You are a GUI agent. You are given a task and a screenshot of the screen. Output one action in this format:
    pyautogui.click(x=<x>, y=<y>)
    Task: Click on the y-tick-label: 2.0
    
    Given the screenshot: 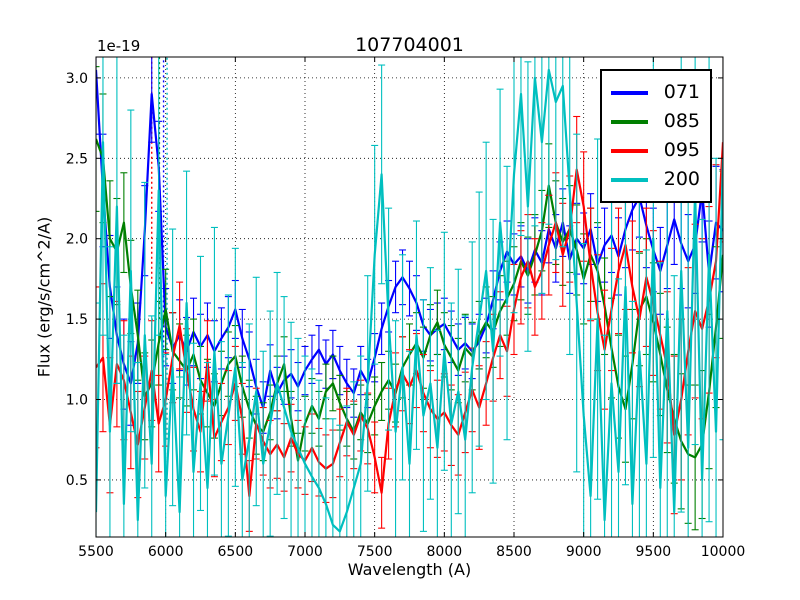 What is the action you would take?
    pyautogui.click(x=77, y=240)
    